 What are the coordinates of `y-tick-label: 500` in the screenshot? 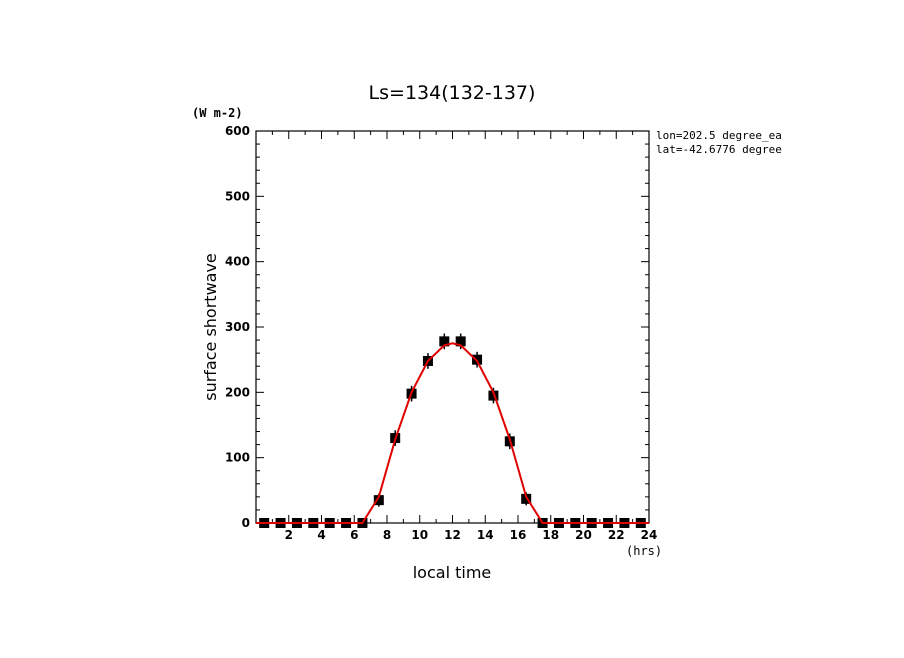 It's located at (237, 196).